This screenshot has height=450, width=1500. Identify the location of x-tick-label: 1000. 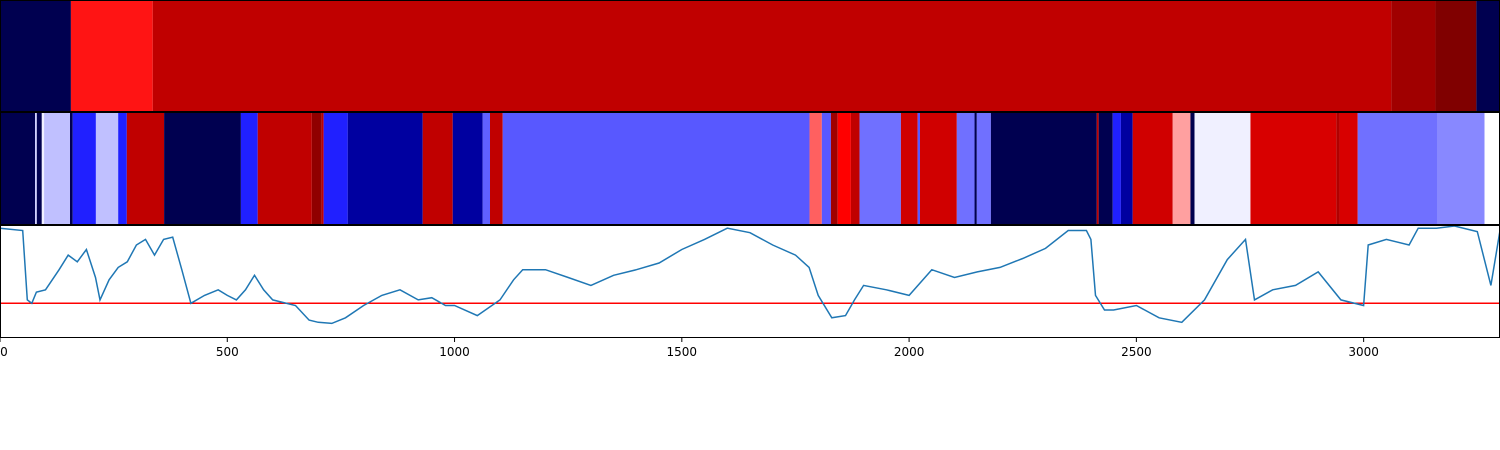
(454, 352).